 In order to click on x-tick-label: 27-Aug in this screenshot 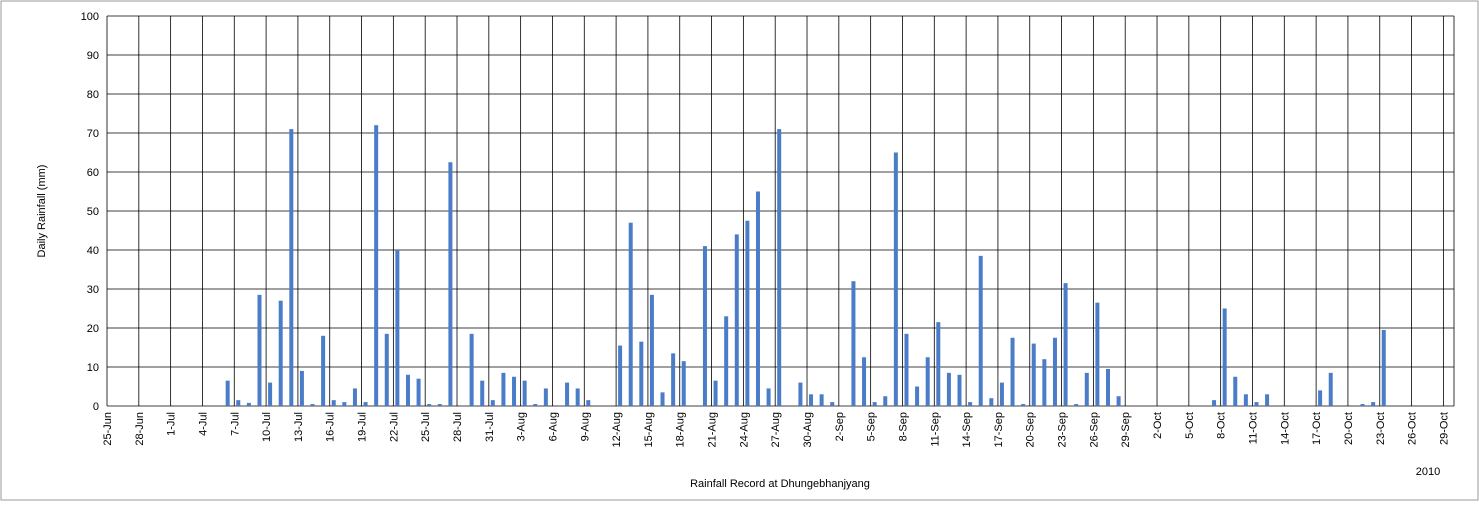, I will do `click(776, 429)`.